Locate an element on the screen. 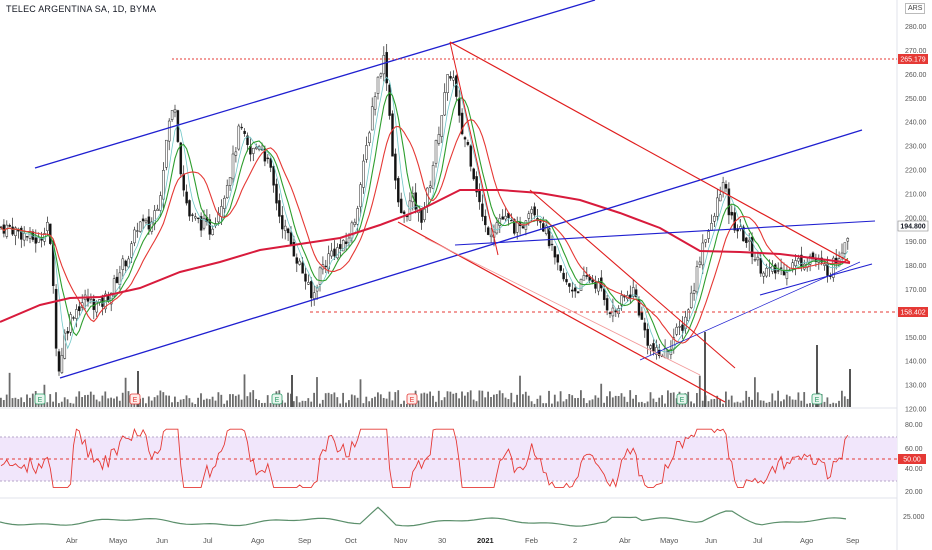 The width and height of the screenshot is (932, 550). currency-badge: ARS is located at coordinates (915, 8).